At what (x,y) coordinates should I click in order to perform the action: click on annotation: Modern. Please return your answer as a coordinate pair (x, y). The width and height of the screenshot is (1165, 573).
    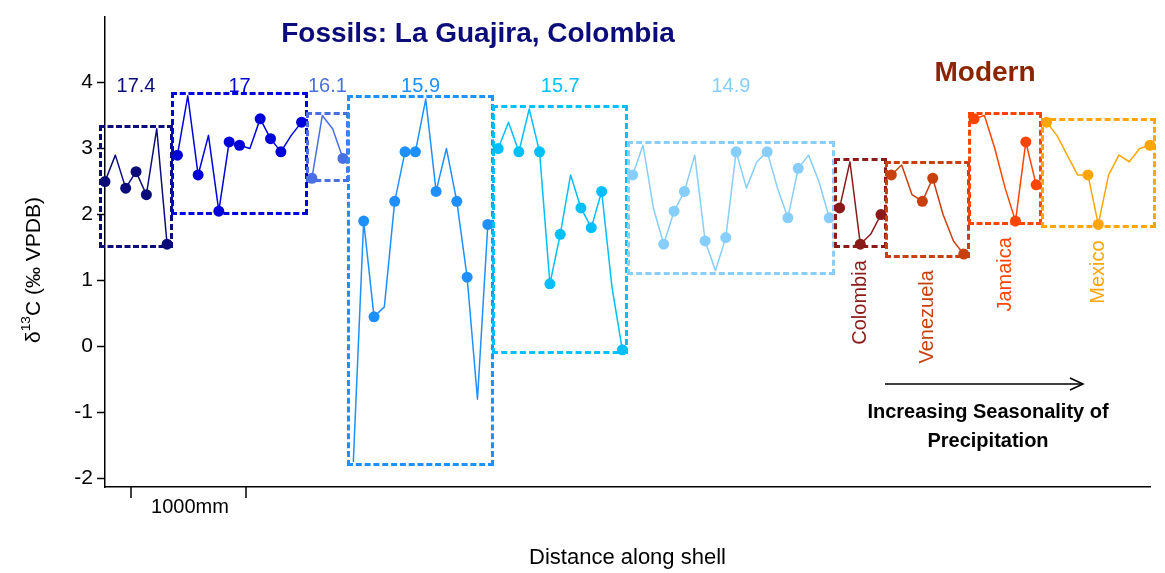
    Looking at the image, I should click on (985, 71).